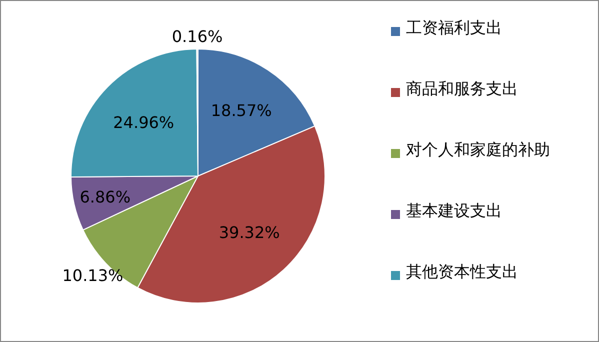 The width and height of the screenshot is (599, 342). Describe the element at coordinates (462, 272) in the screenshot. I see `legend-label: 其他资本性支出` at that location.